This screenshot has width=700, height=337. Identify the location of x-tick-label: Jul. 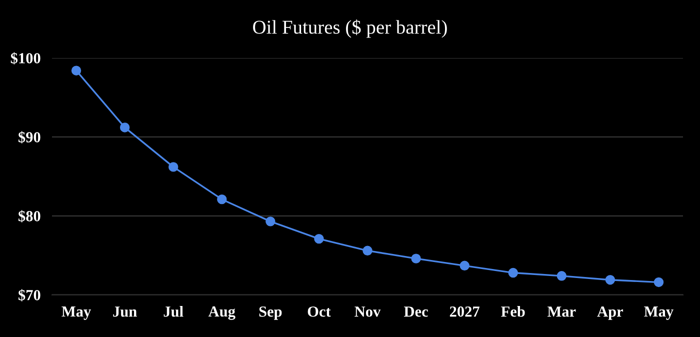
(174, 311).